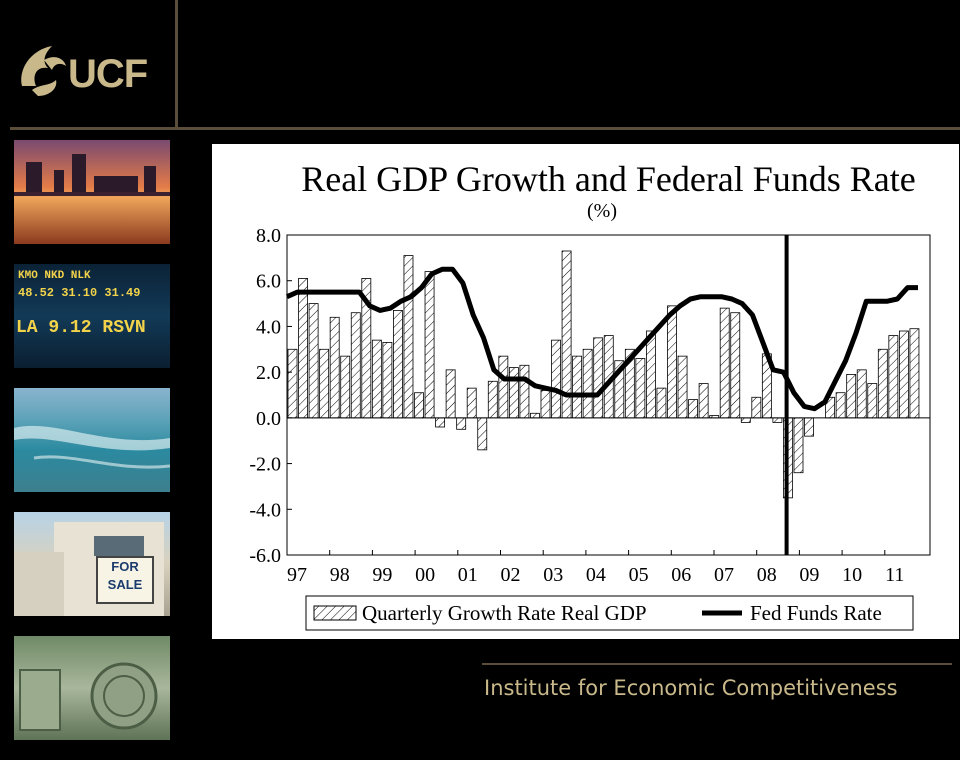 The height and width of the screenshot is (760, 960). I want to click on coastline-image, so click(92, 440).